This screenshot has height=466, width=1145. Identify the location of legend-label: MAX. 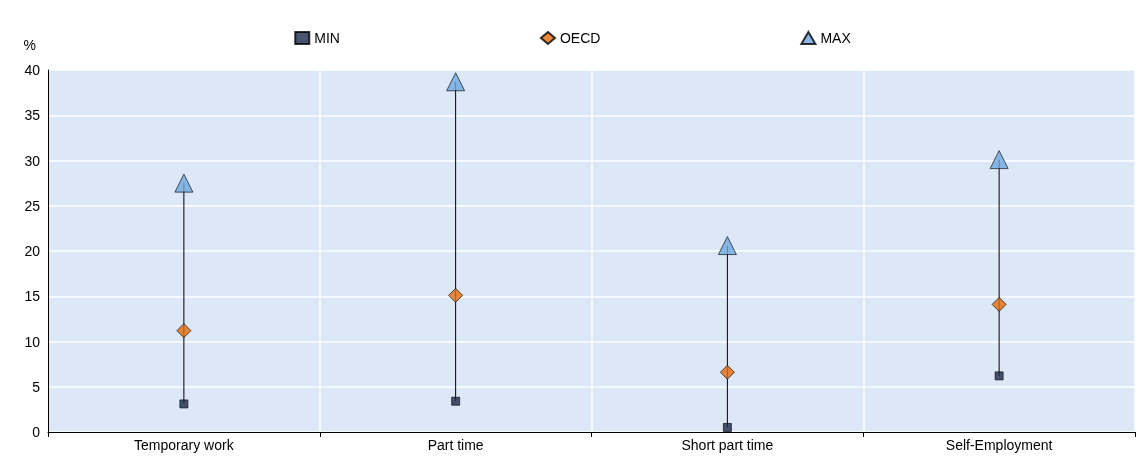
(836, 38).